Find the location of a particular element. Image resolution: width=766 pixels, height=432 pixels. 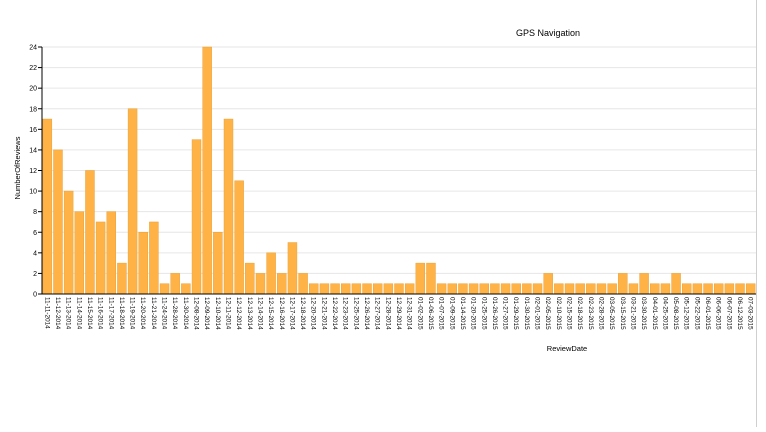

bar-01-14-2015 is located at coordinates (463, 289).